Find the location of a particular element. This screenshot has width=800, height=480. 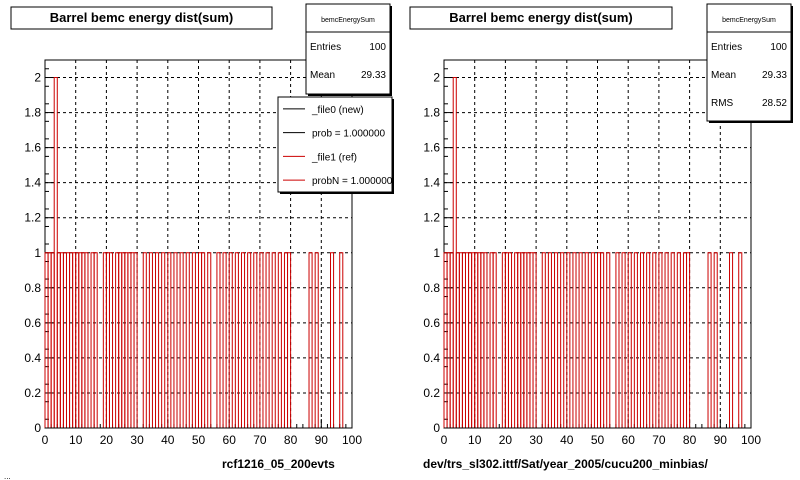

chart-title: Barrel bemc energy dist(sum) is located at coordinates (142, 17).